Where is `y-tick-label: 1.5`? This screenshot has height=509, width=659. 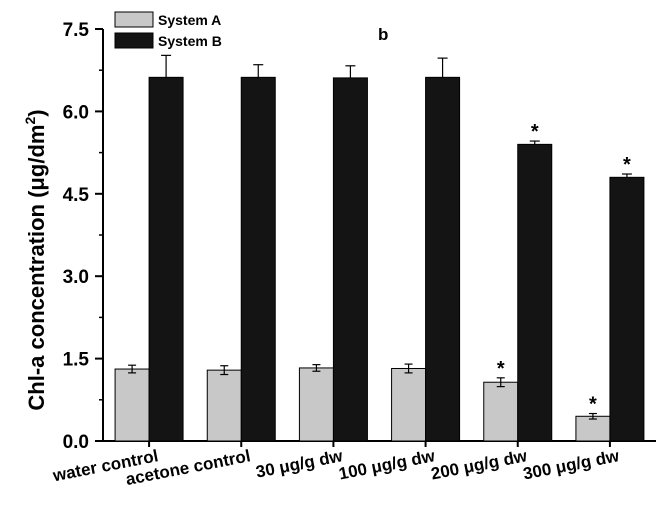
y-tick-label: 1.5 is located at coordinates (76, 360).